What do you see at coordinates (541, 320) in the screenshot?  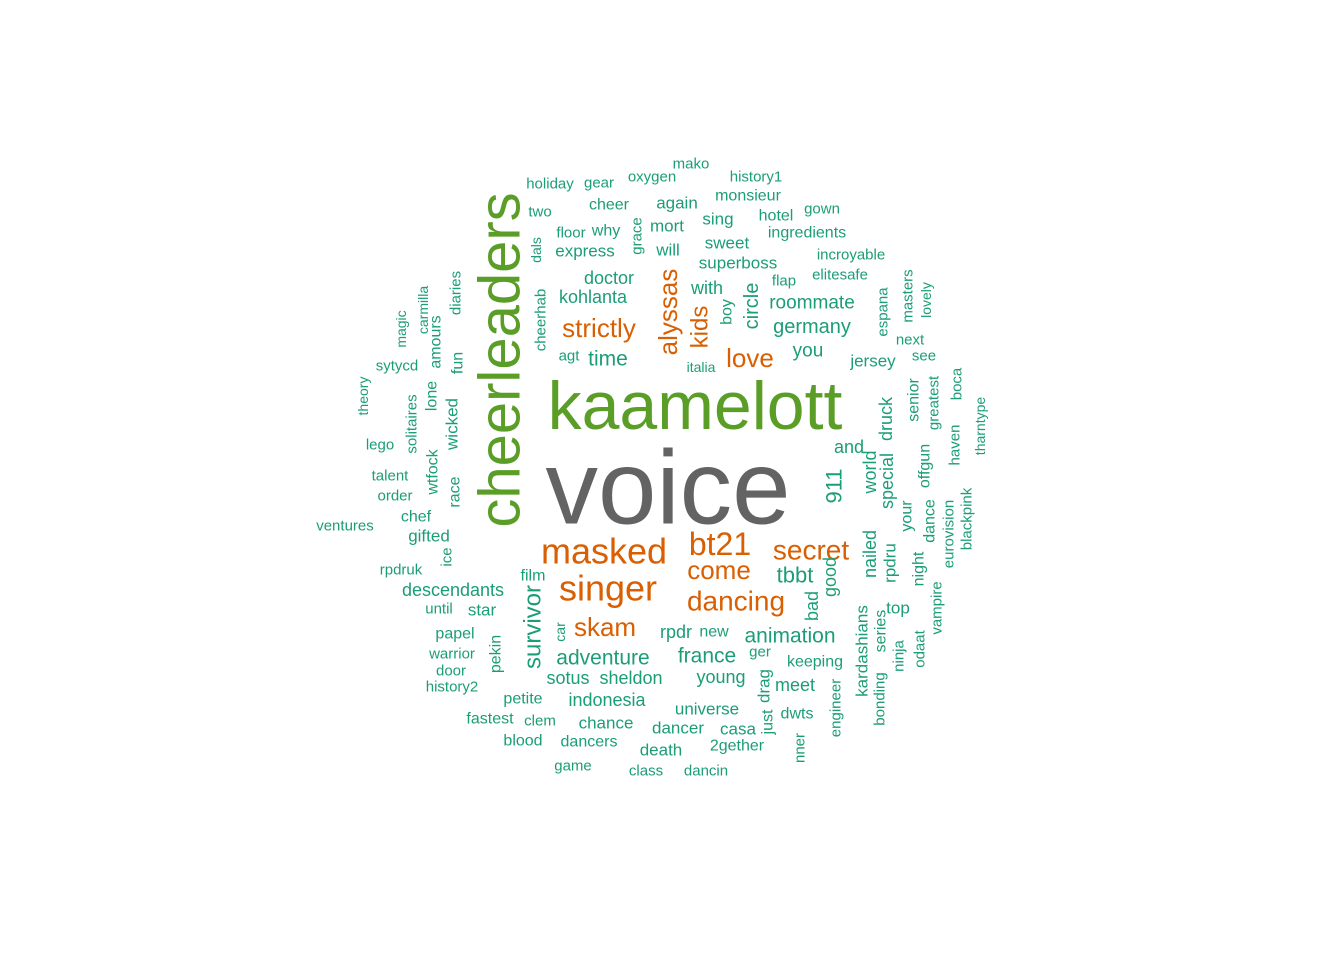 I see `word-cheerhab: cheerhab` at bounding box center [541, 320].